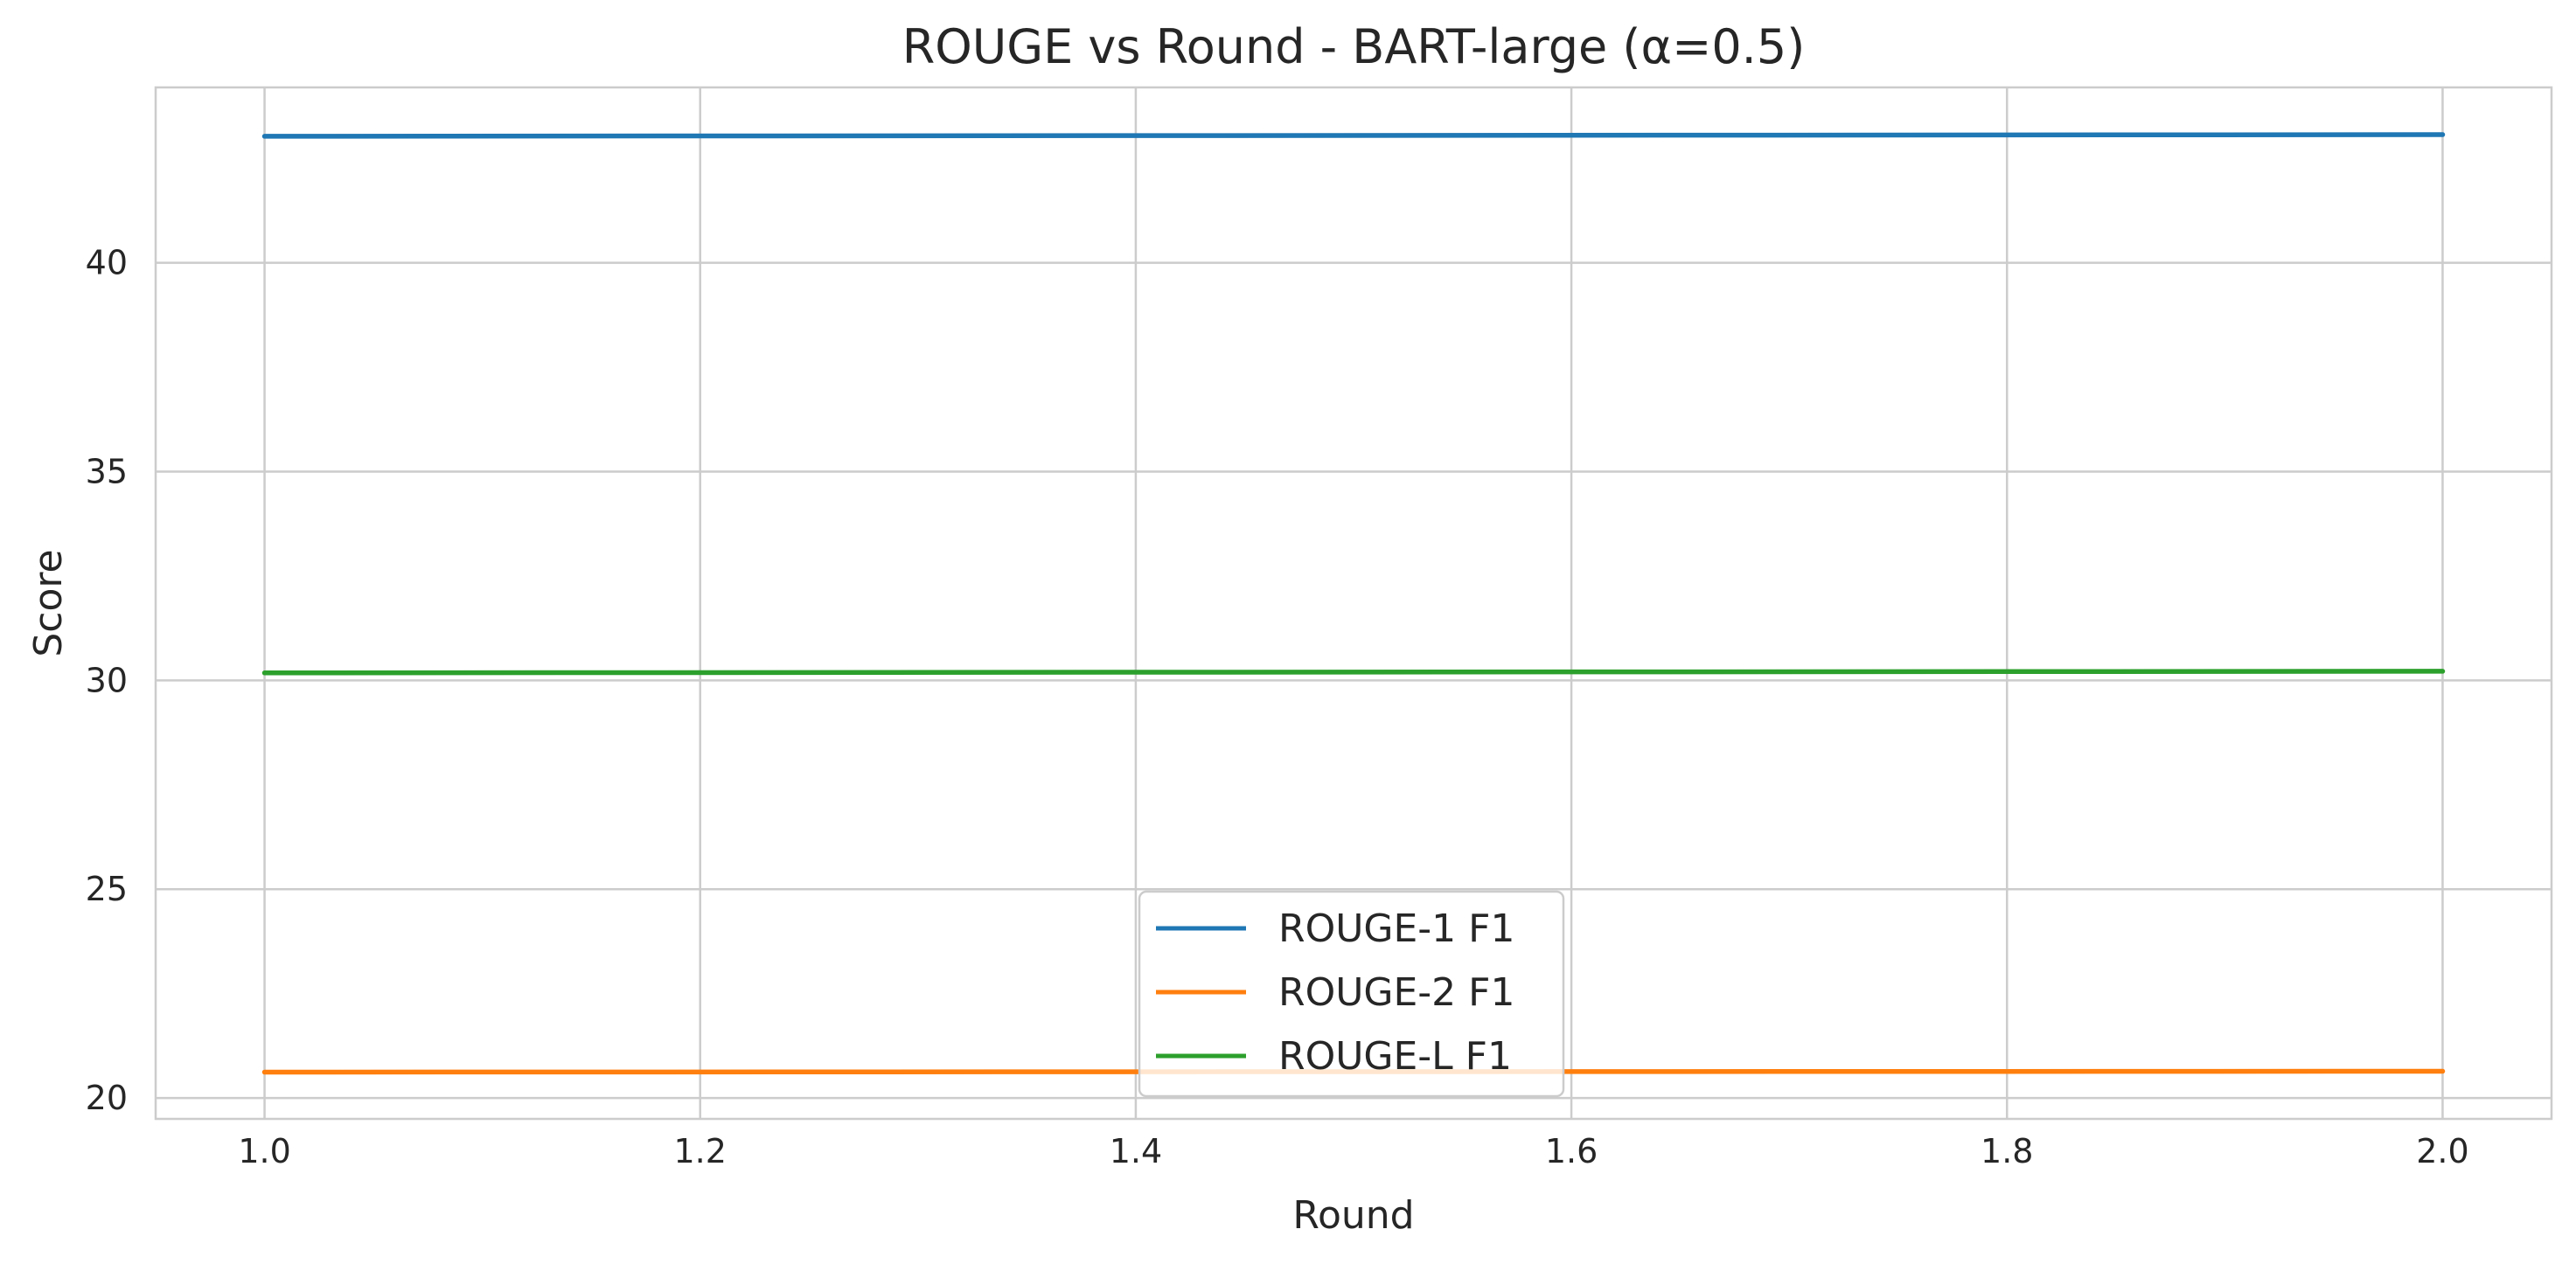 This screenshot has width=2576, height=1264. Describe the element at coordinates (1571, 1151) in the screenshot. I see `x-tick-label: 1.6` at that location.